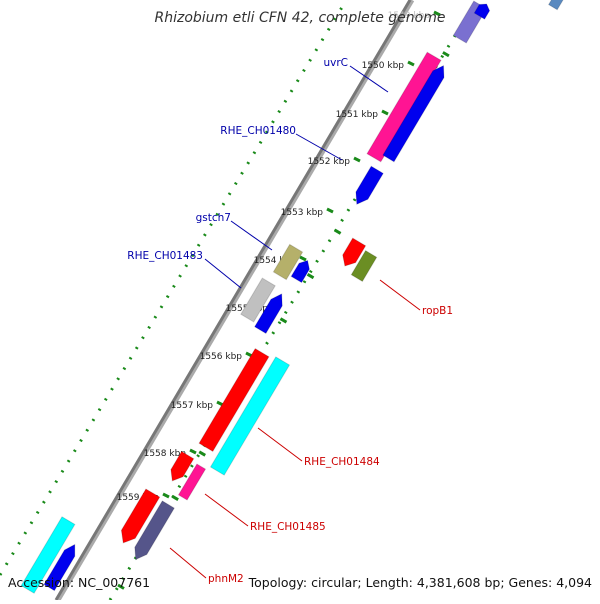 Image resolution: width=600 pixels, height=604 pixels. I want to click on gene-label: RHE_CH01485, so click(288, 527).